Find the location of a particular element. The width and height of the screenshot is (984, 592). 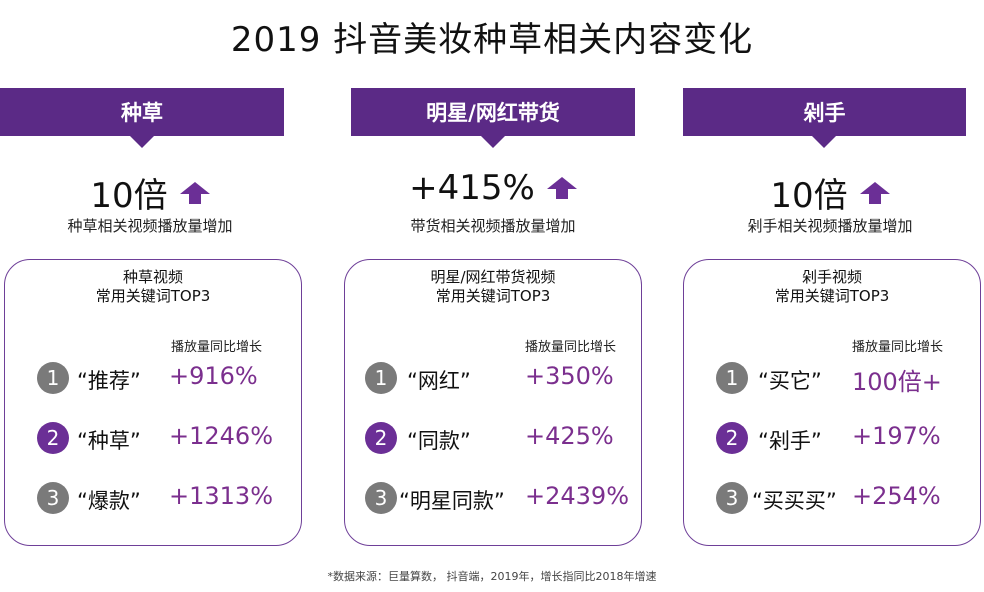

keyword: “剁手” is located at coordinates (790, 441).